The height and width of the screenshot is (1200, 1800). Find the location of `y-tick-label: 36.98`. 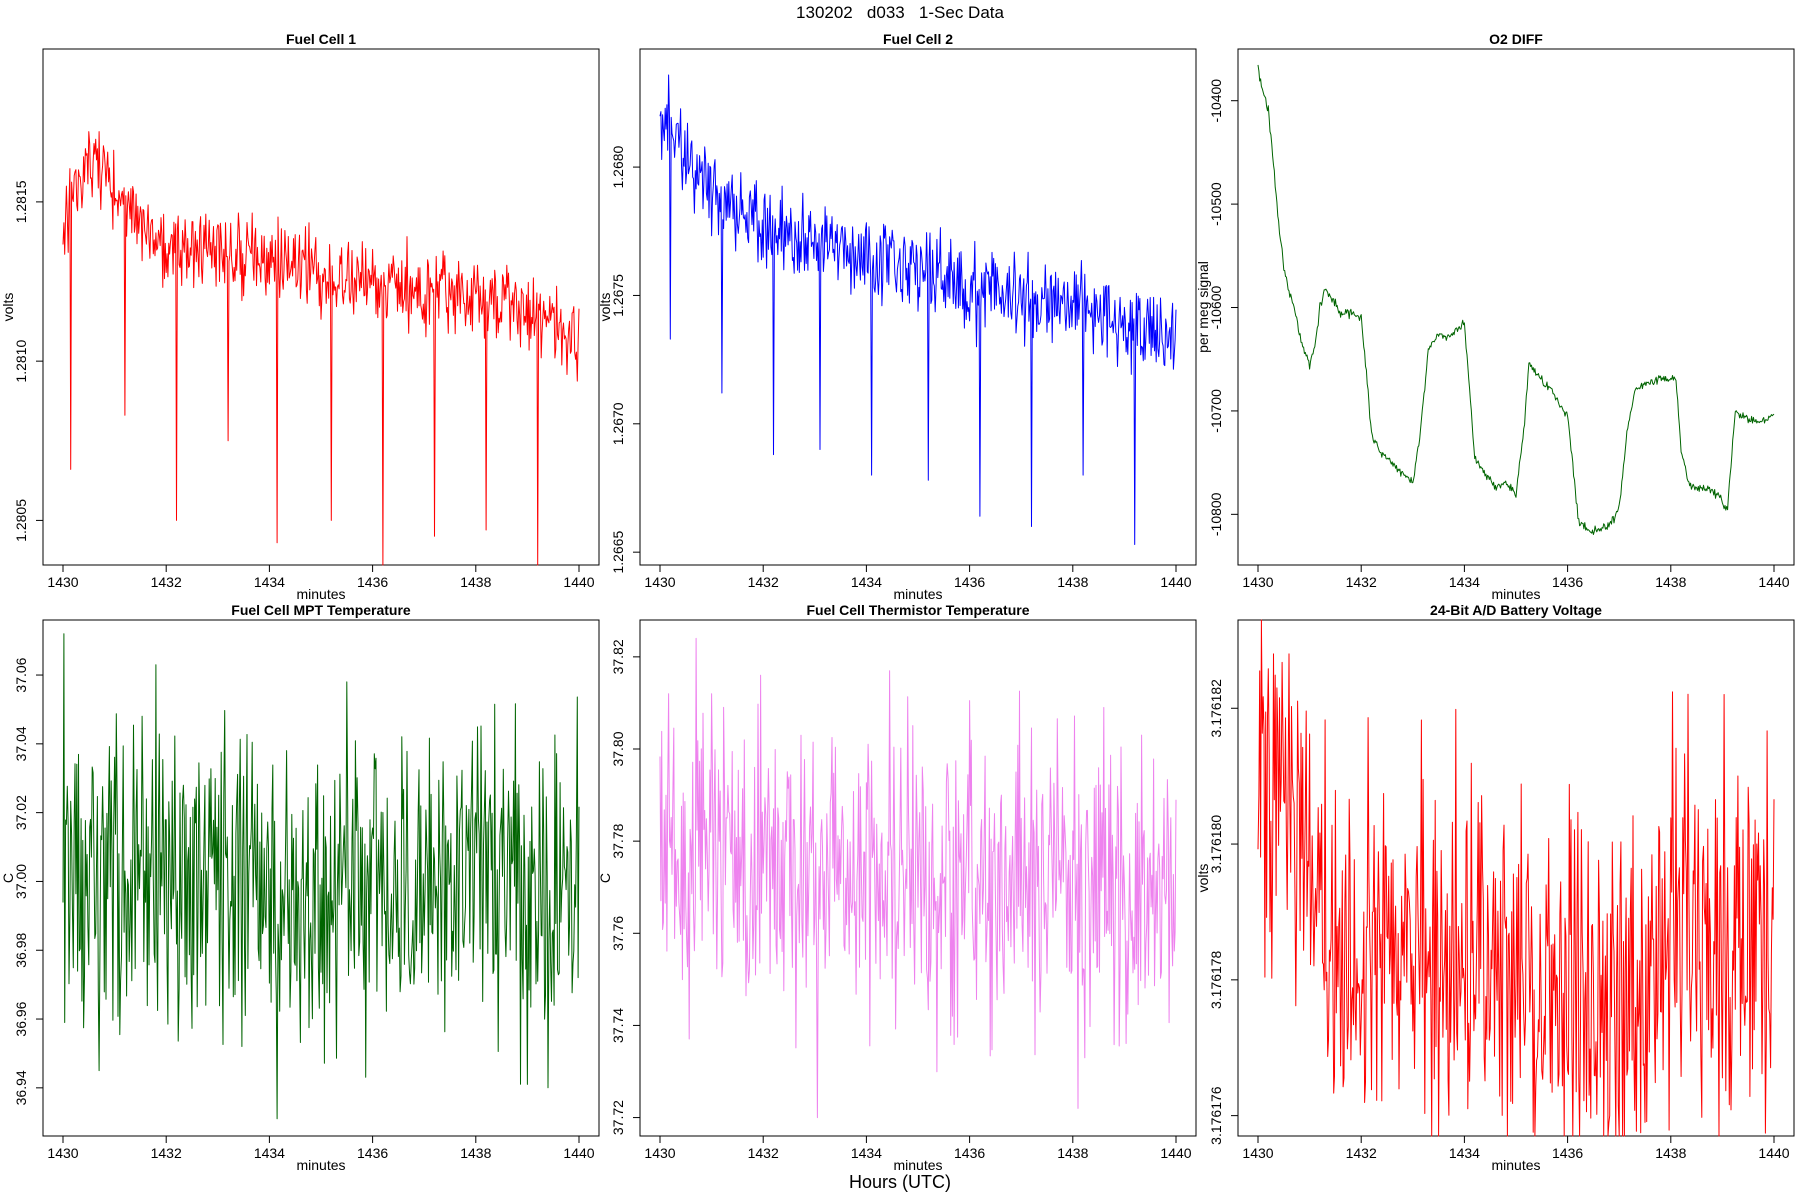

y-tick-label: 36.98 is located at coordinates (21, 950).